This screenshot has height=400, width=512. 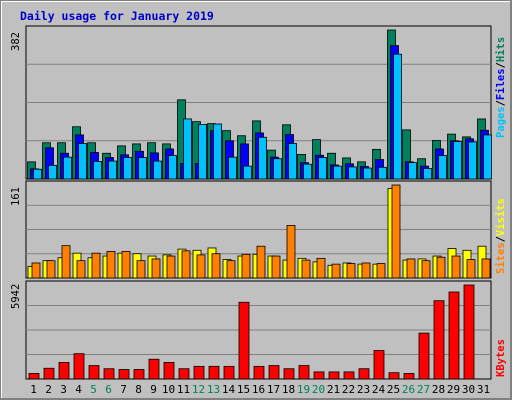 What do you see at coordinates (423, 389) in the screenshot?
I see `x-tick-label: 27` at bounding box center [423, 389].